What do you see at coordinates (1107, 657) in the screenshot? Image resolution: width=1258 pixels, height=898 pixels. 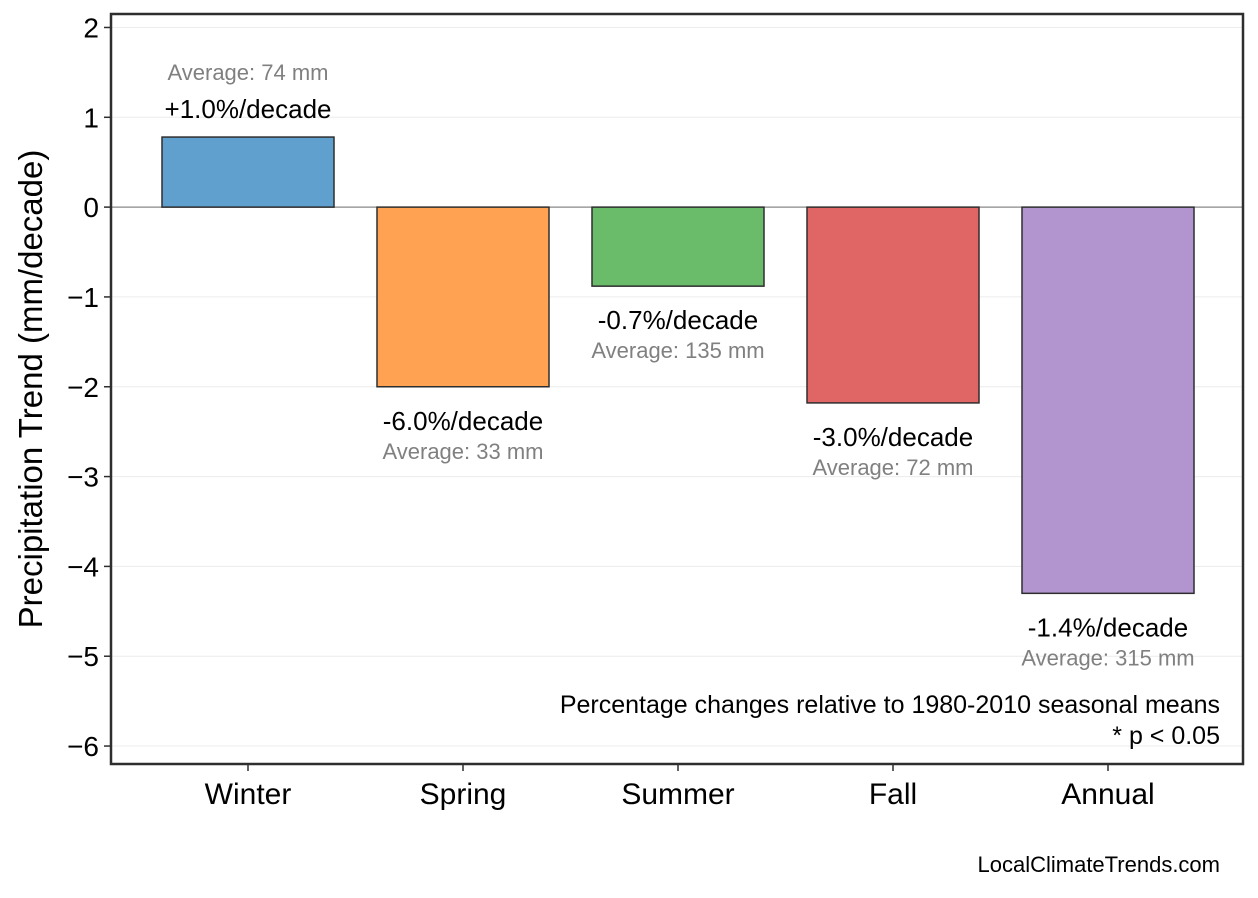 I see `avg-label: Average: 315 mm` at bounding box center [1107, 657].